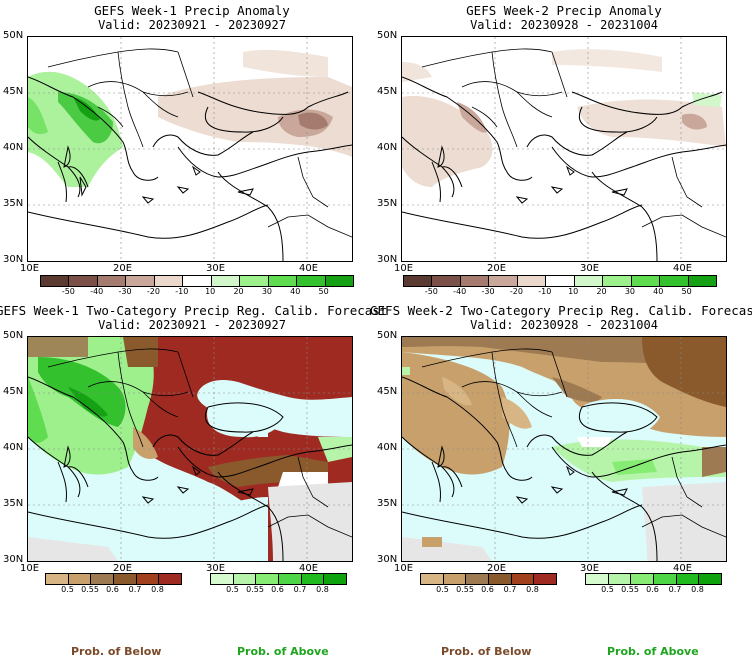 The height and width of the screenshot is (662, 752). Describe the element at coordinates (564, 149) in the screenshot. I see `map-week2-anomaly` at that location.